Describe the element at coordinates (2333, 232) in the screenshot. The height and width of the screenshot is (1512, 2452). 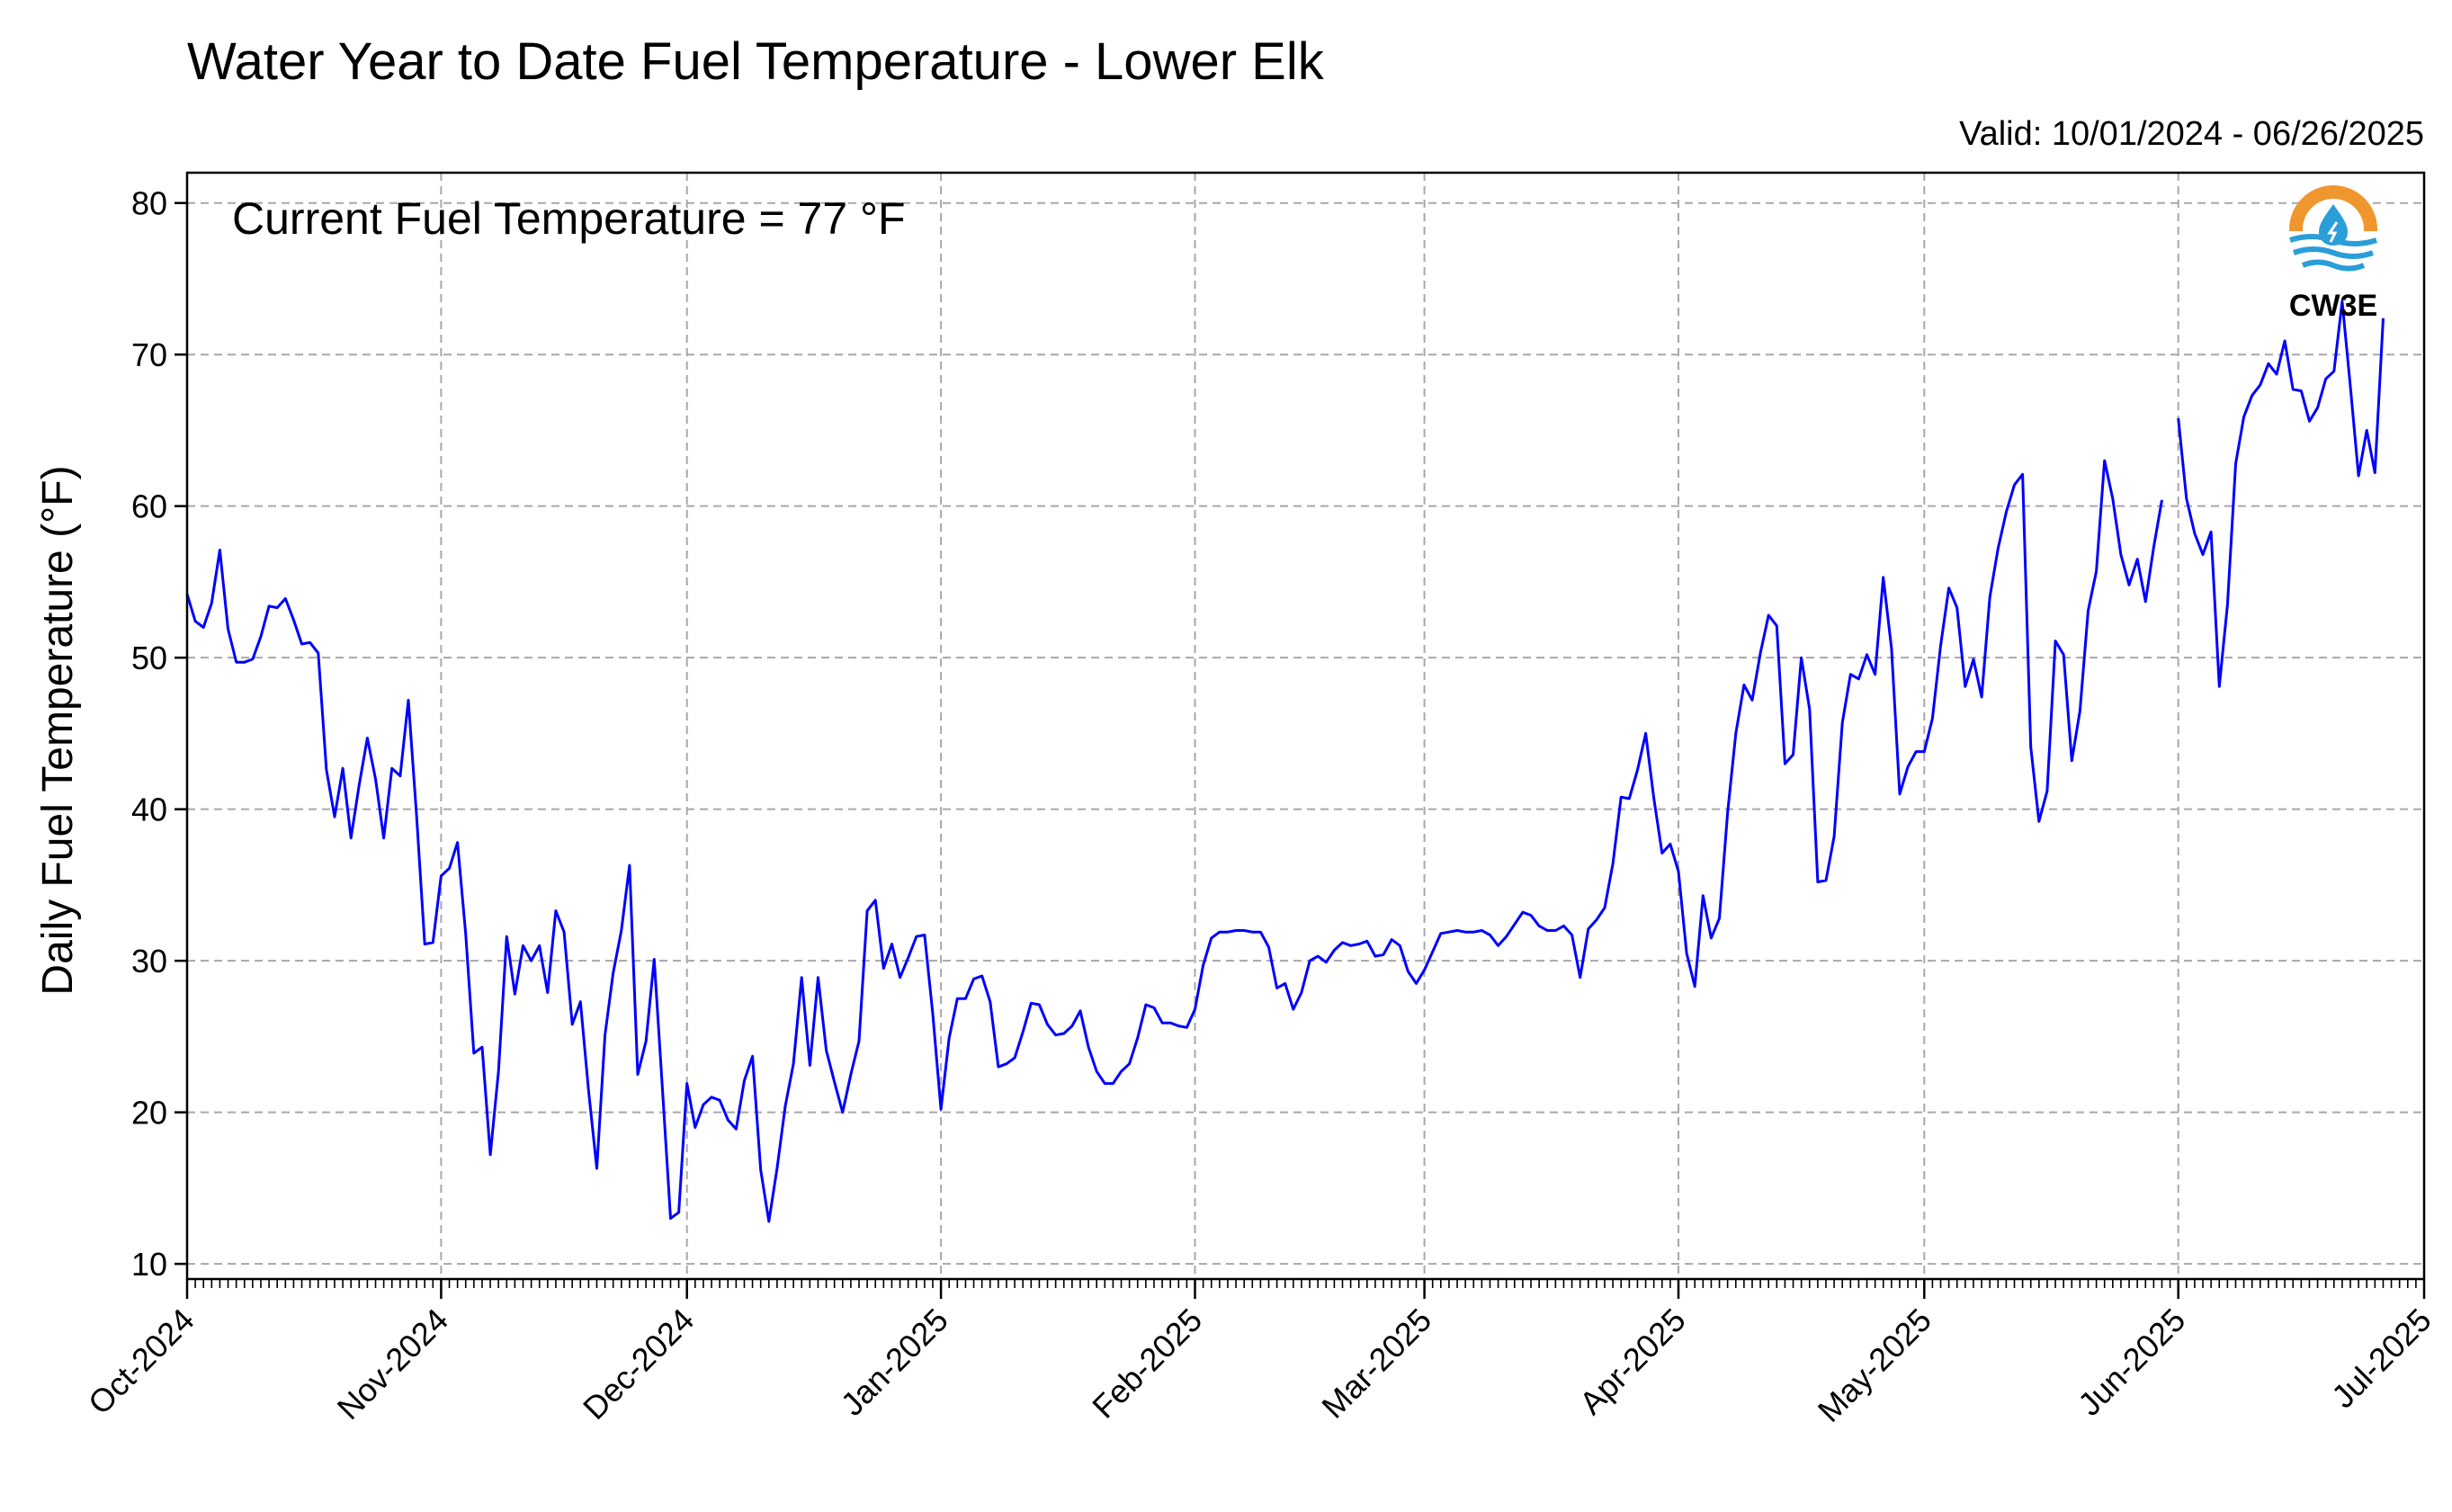
I see `droplet-highlight` at that location.